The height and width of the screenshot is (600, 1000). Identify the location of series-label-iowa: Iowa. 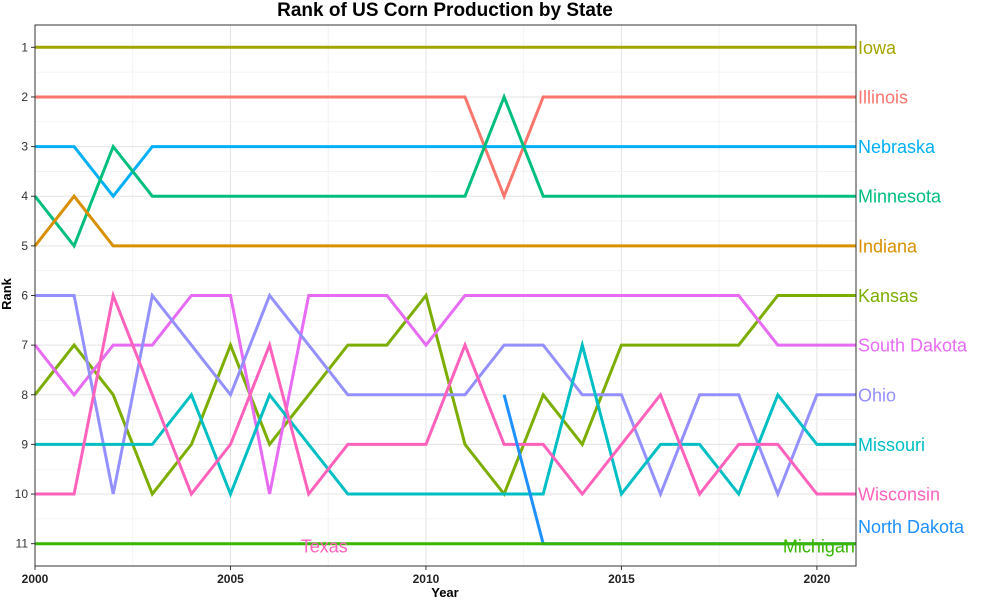
(877, 48).